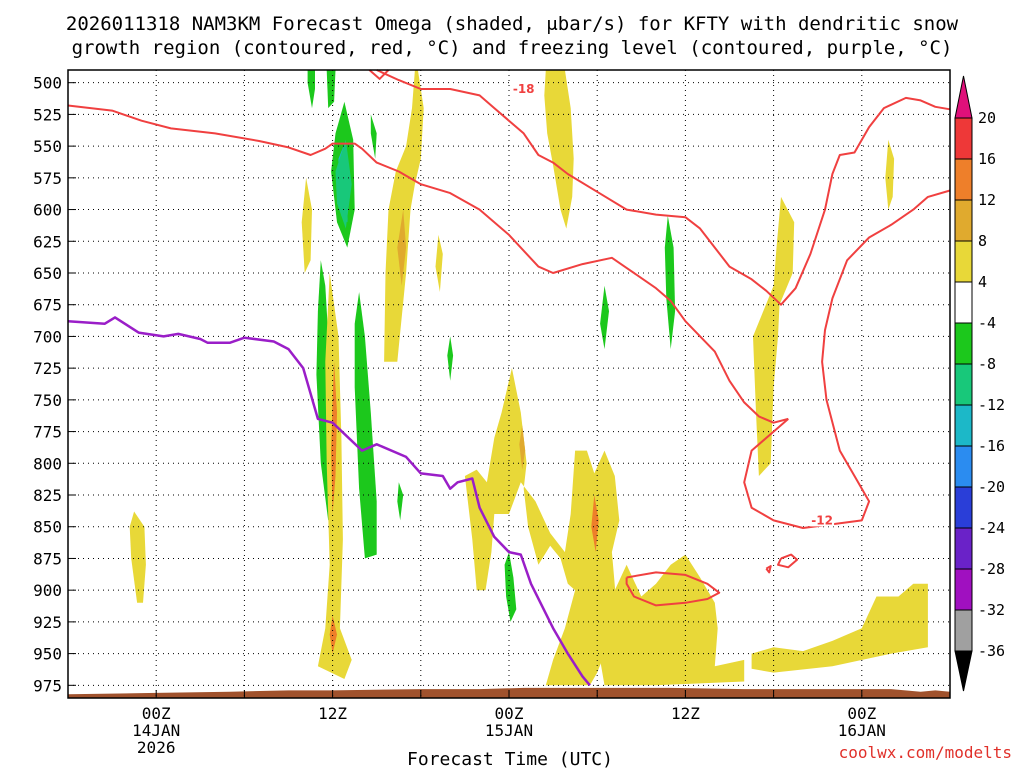 Image resolution: width=1024 pixels, height=768 pixels. Describe the element at coordinates (685, 713) in the screenshot. I see `x-tick-label-3-0: 12Z` at that location.